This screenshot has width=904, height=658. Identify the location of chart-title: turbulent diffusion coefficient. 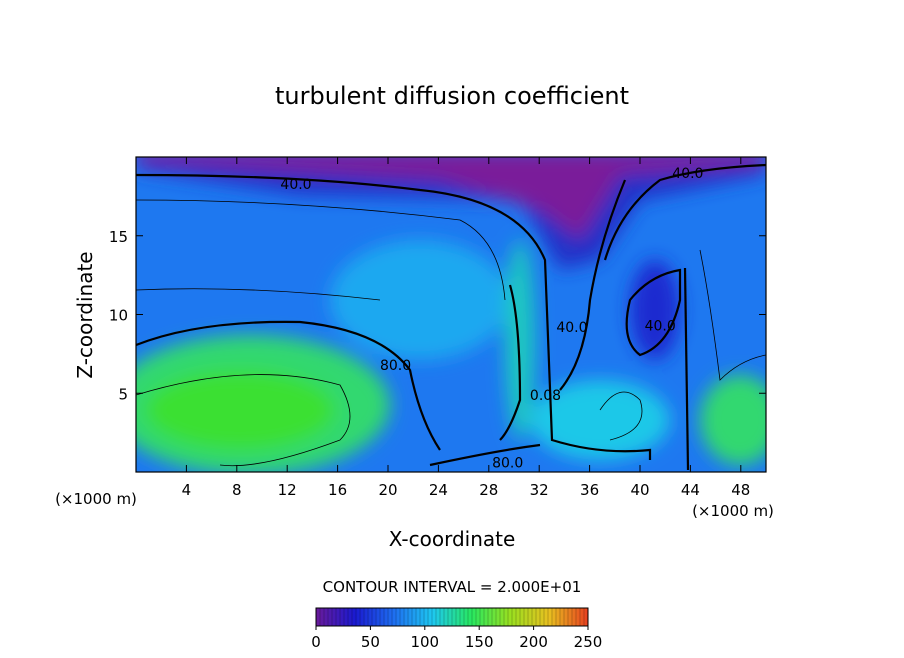
(452, 96).